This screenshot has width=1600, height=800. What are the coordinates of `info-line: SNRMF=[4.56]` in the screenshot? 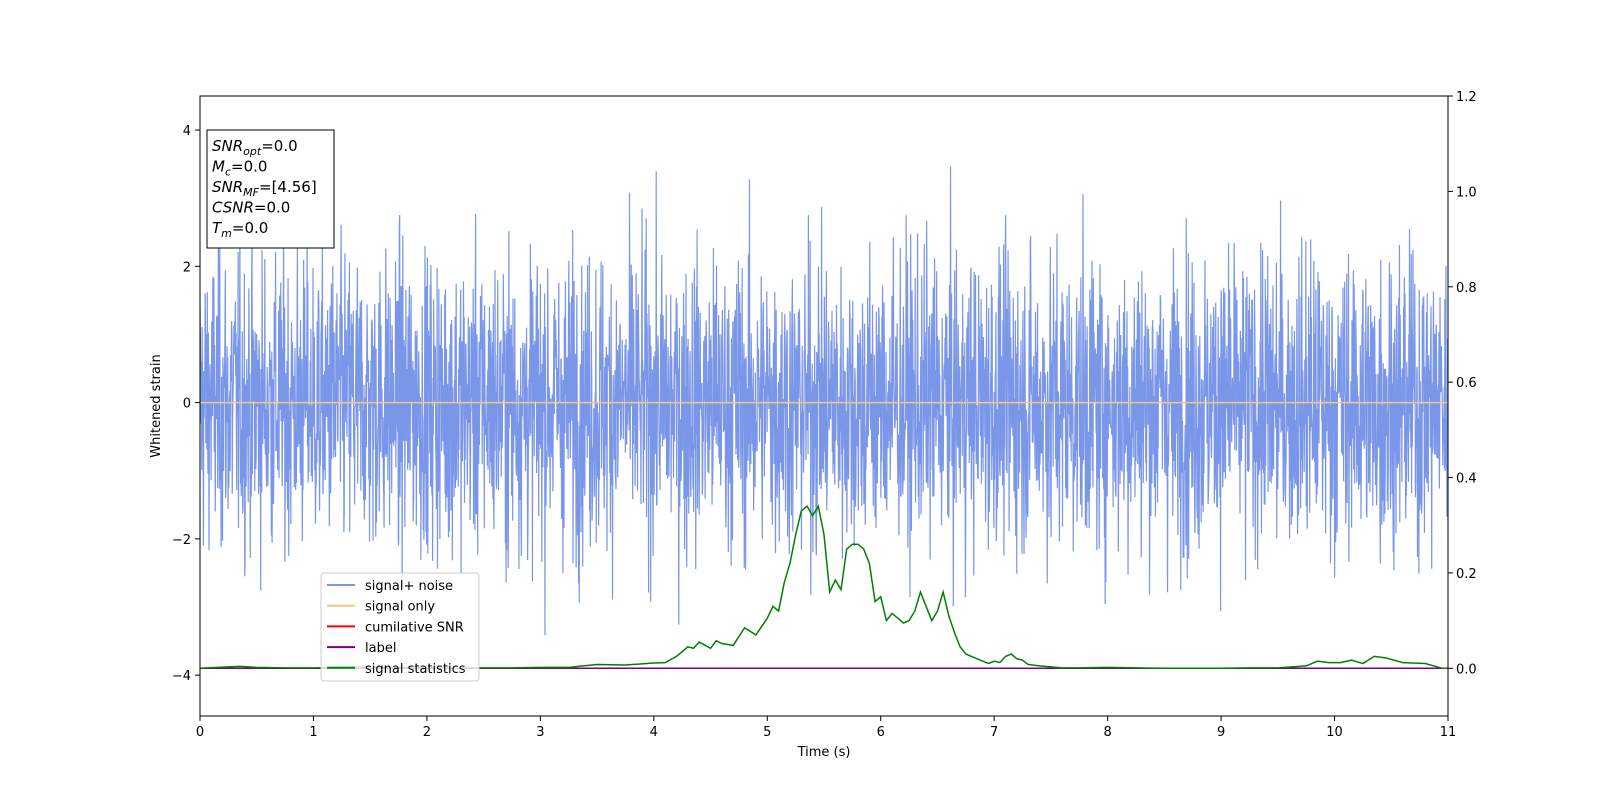 It's located at (264, 188).